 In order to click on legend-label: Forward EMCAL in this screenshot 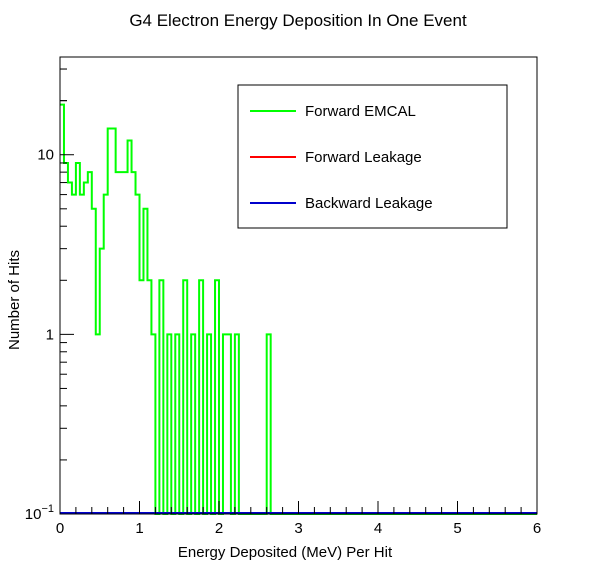, I will do `click(360, 111)`.